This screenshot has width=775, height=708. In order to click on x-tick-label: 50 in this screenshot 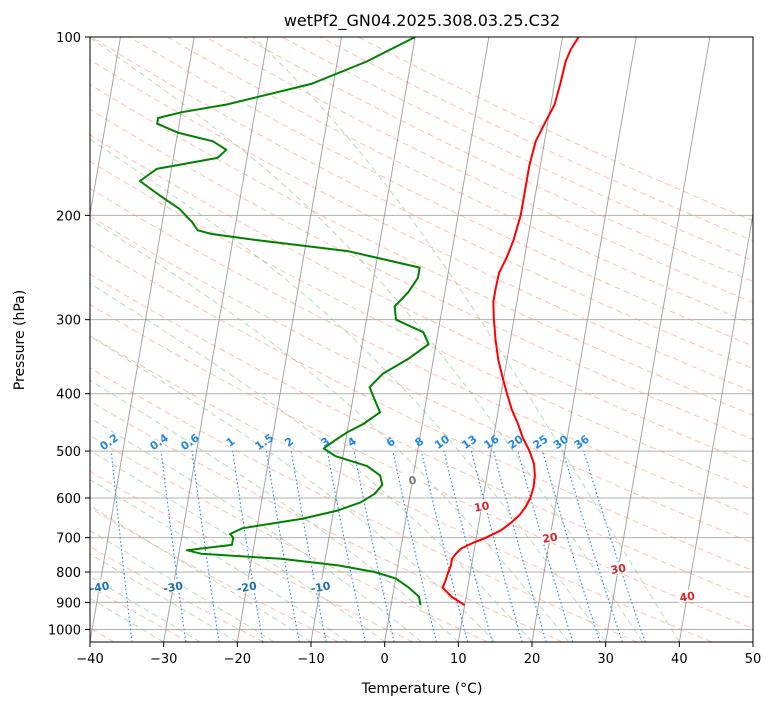, I will do `click(753, 659)`.